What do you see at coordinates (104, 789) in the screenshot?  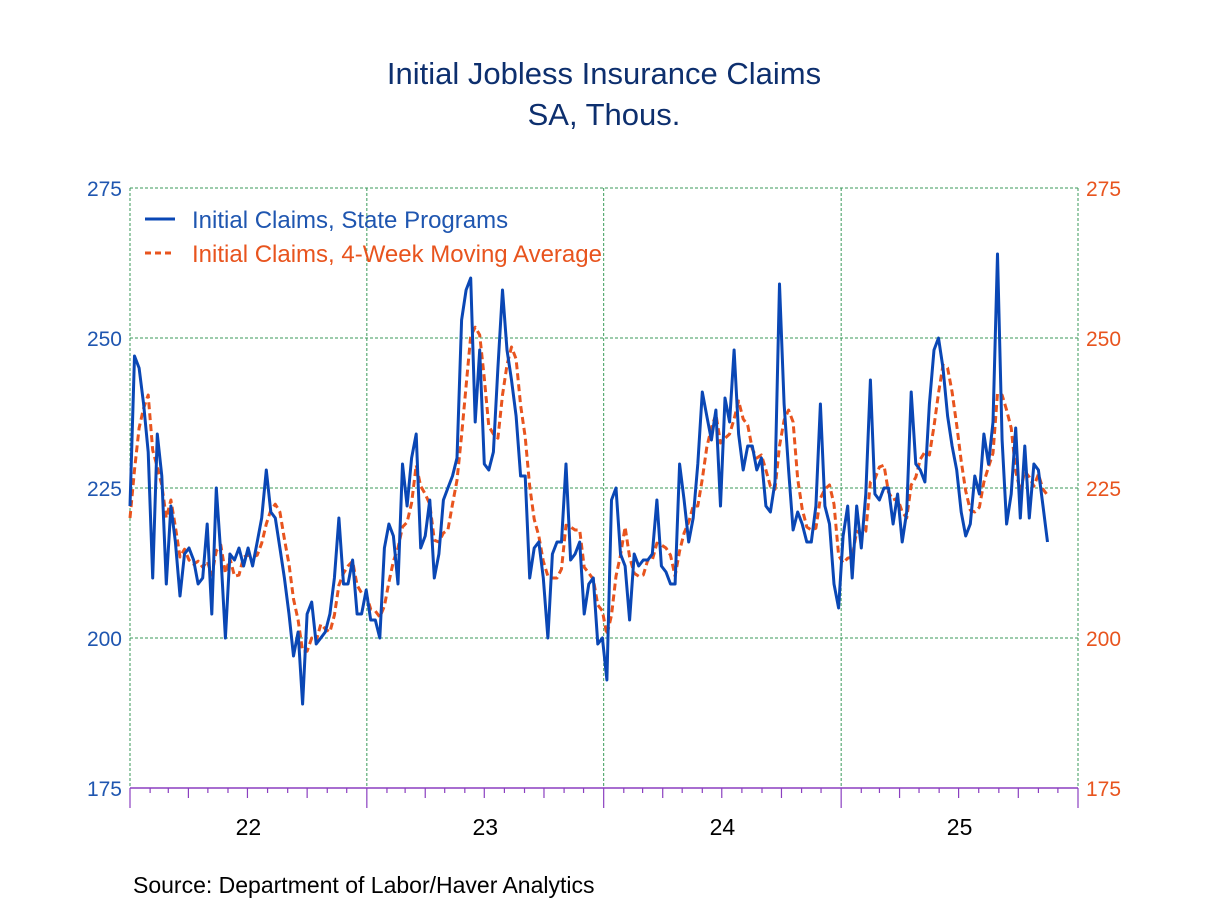 I see `y-tick-label-left: 175` at bounding box center [104, 789].